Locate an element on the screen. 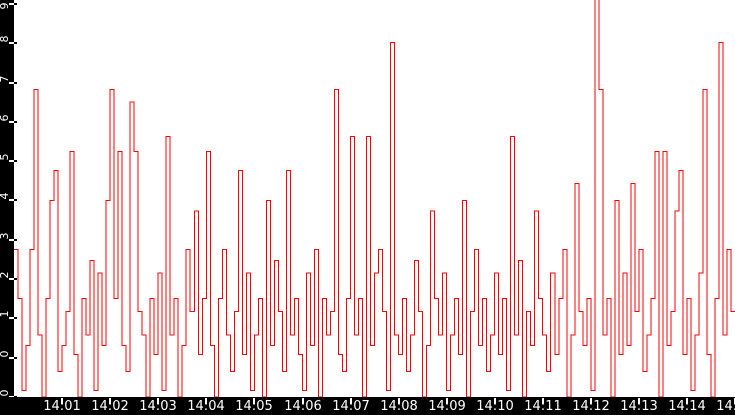  x-tick-label: 14:02 is located at coordinates (110, 406).